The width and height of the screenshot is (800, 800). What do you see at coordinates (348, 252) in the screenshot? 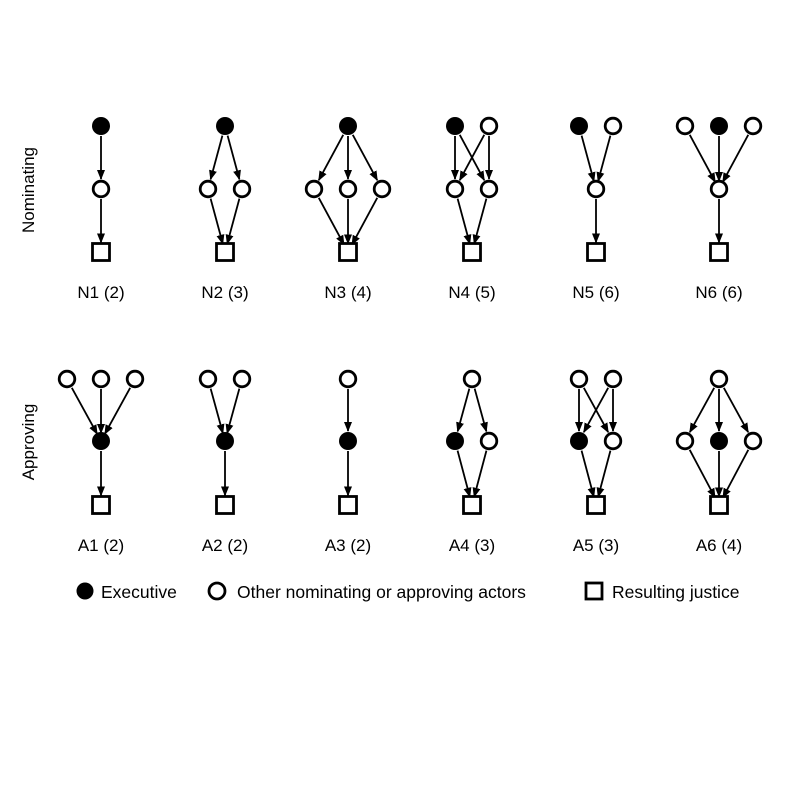
I see `nominating-panel-3-bottom-1-justice-node` at bounding box center [348, 252].